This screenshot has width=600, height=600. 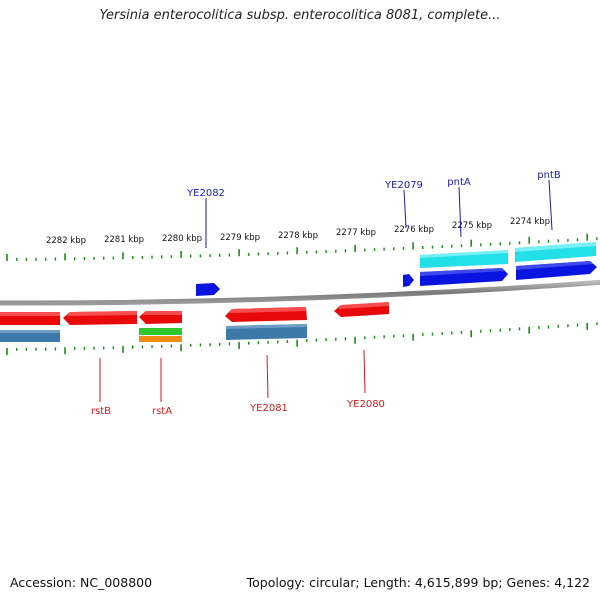 What do you see at coordinates (414, 230) in the screenshot?
I see `scale-label: 2276 kbp` at bounding box center [414, 230].